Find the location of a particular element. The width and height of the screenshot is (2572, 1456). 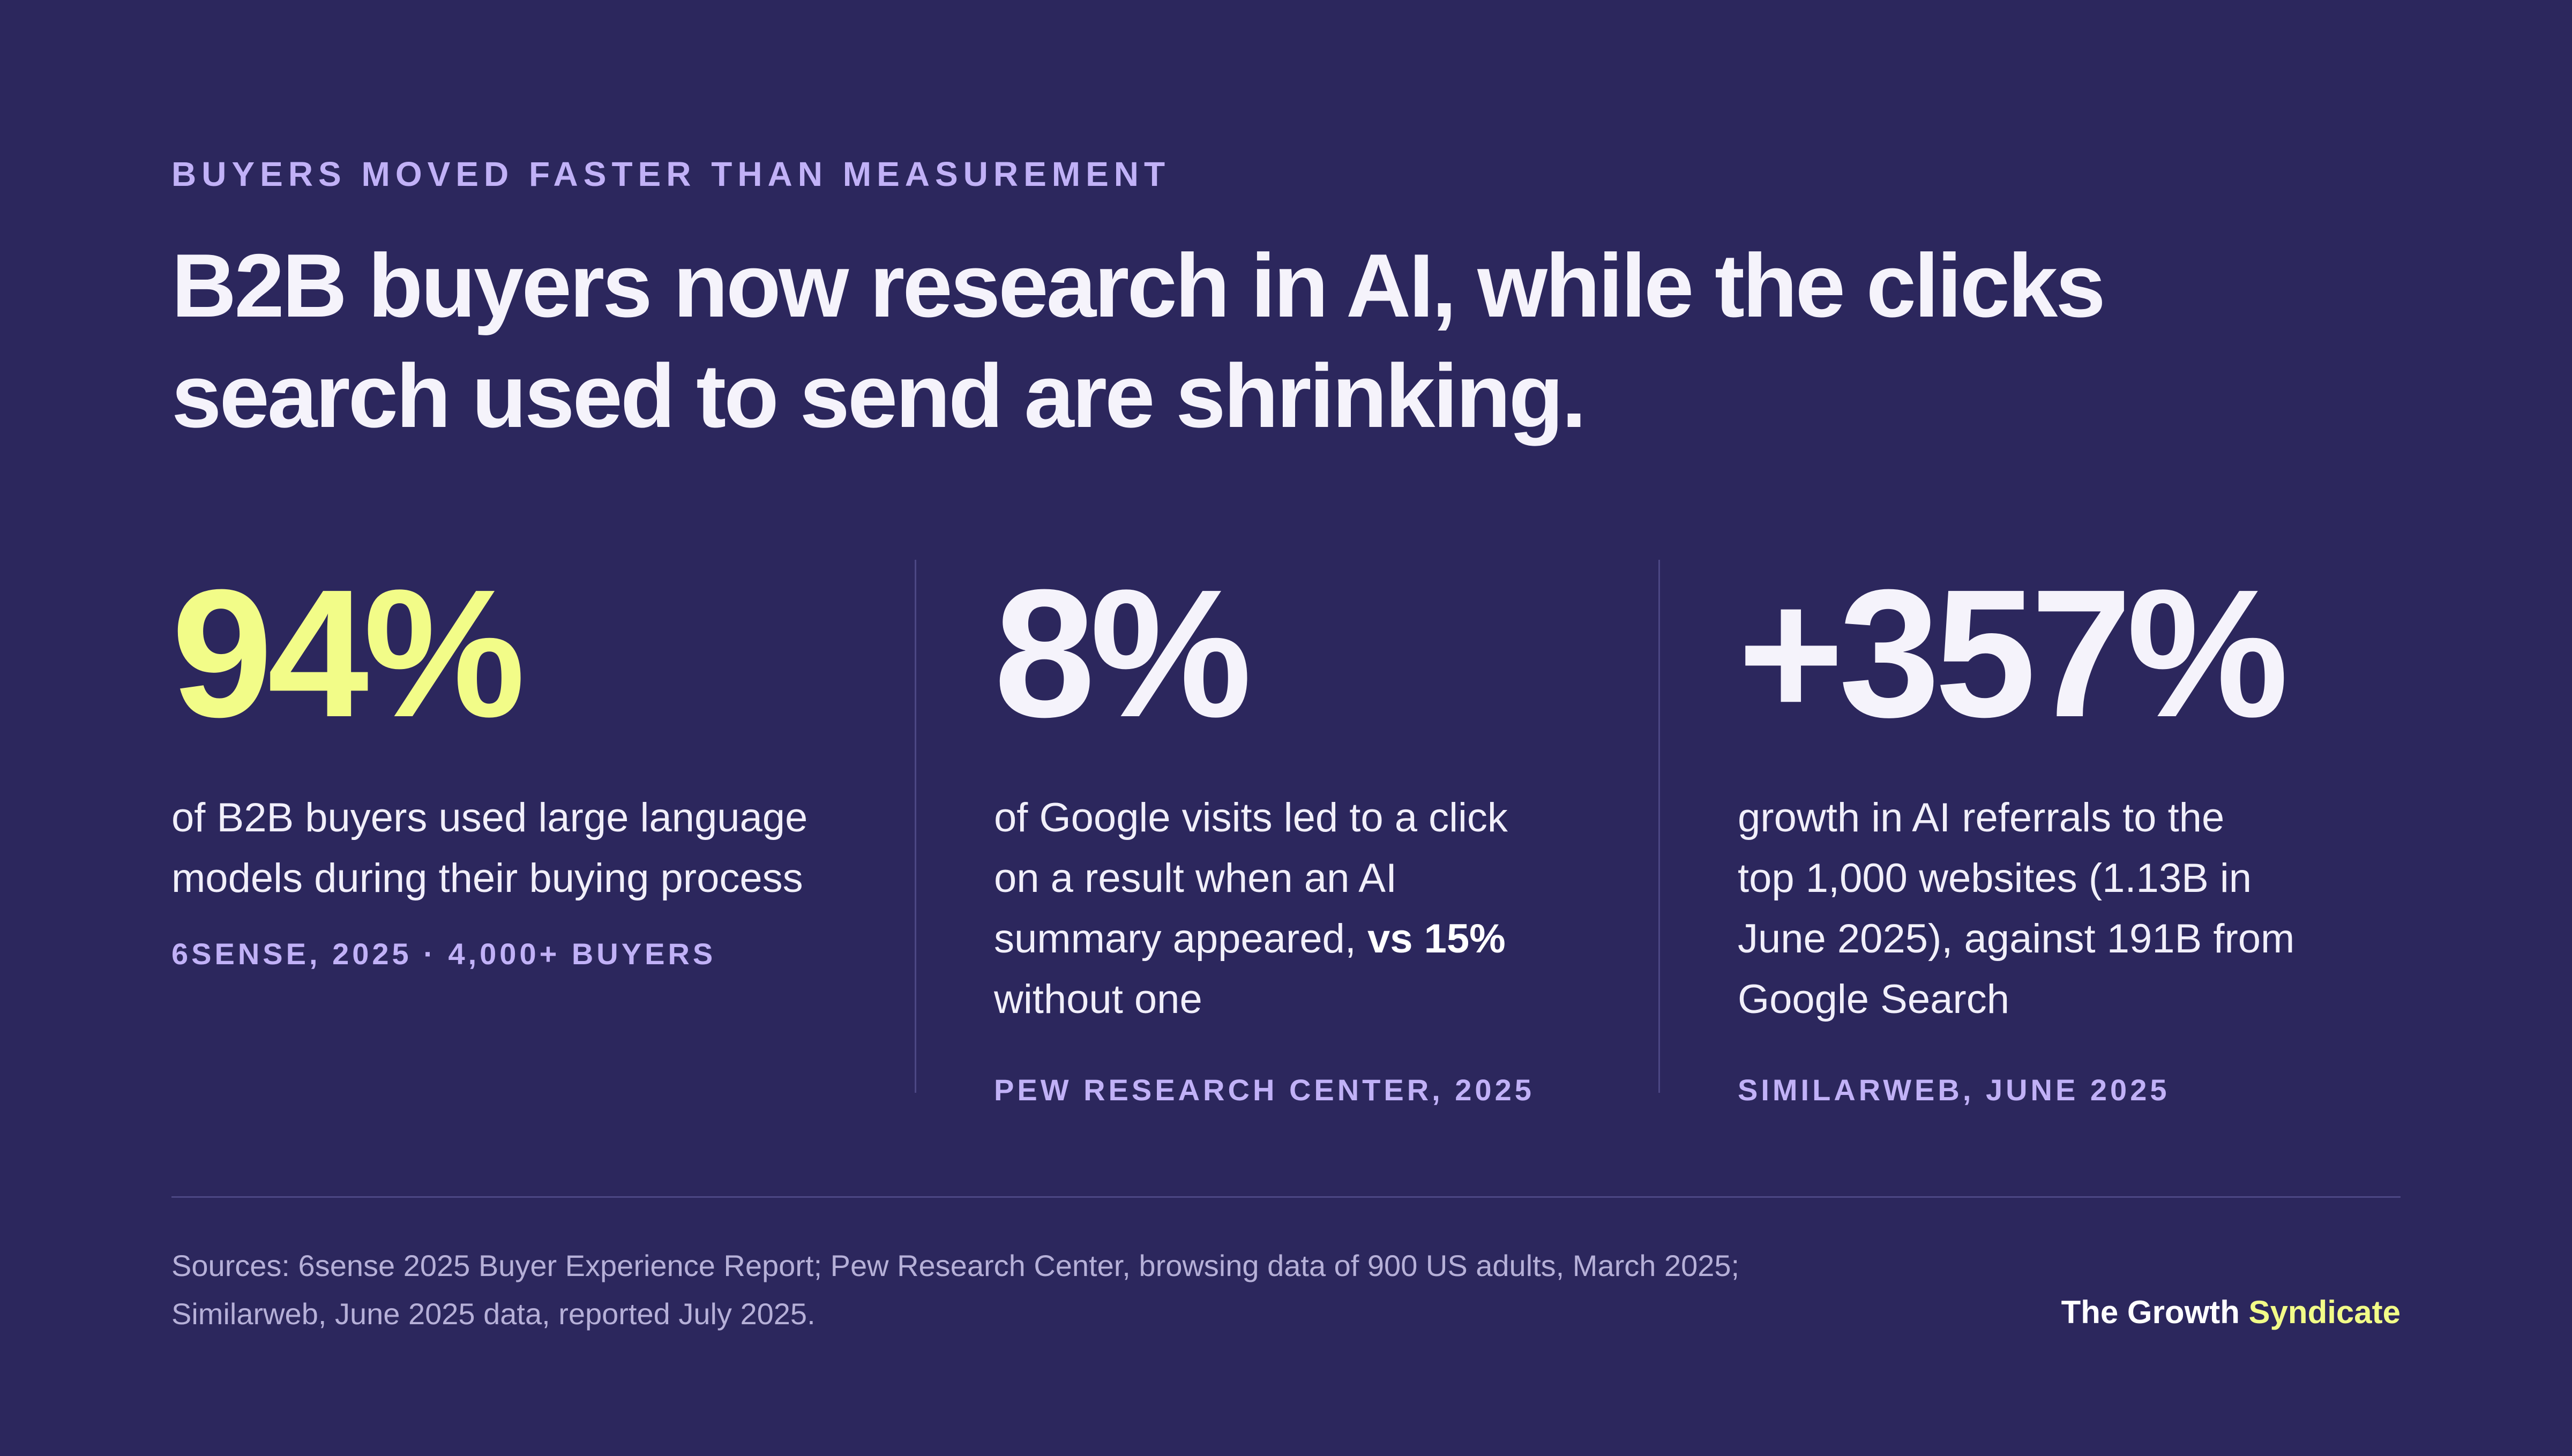

stat-description-line: growth in AI referrals to the is located at coordinates (1982, 818).